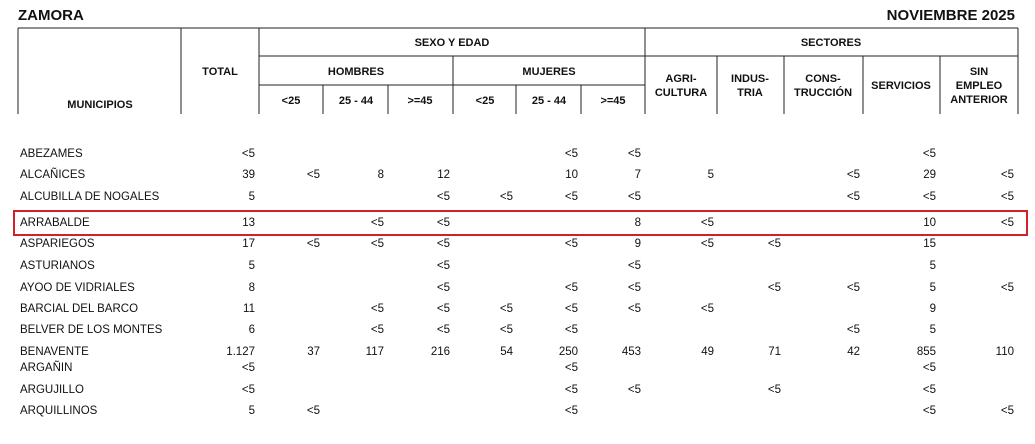 The height and width of the screenshot is (444, 1035). Describe the element at coordinates (356, 72) in the screenshot. I see `col-header: HOMBRES` at that location.